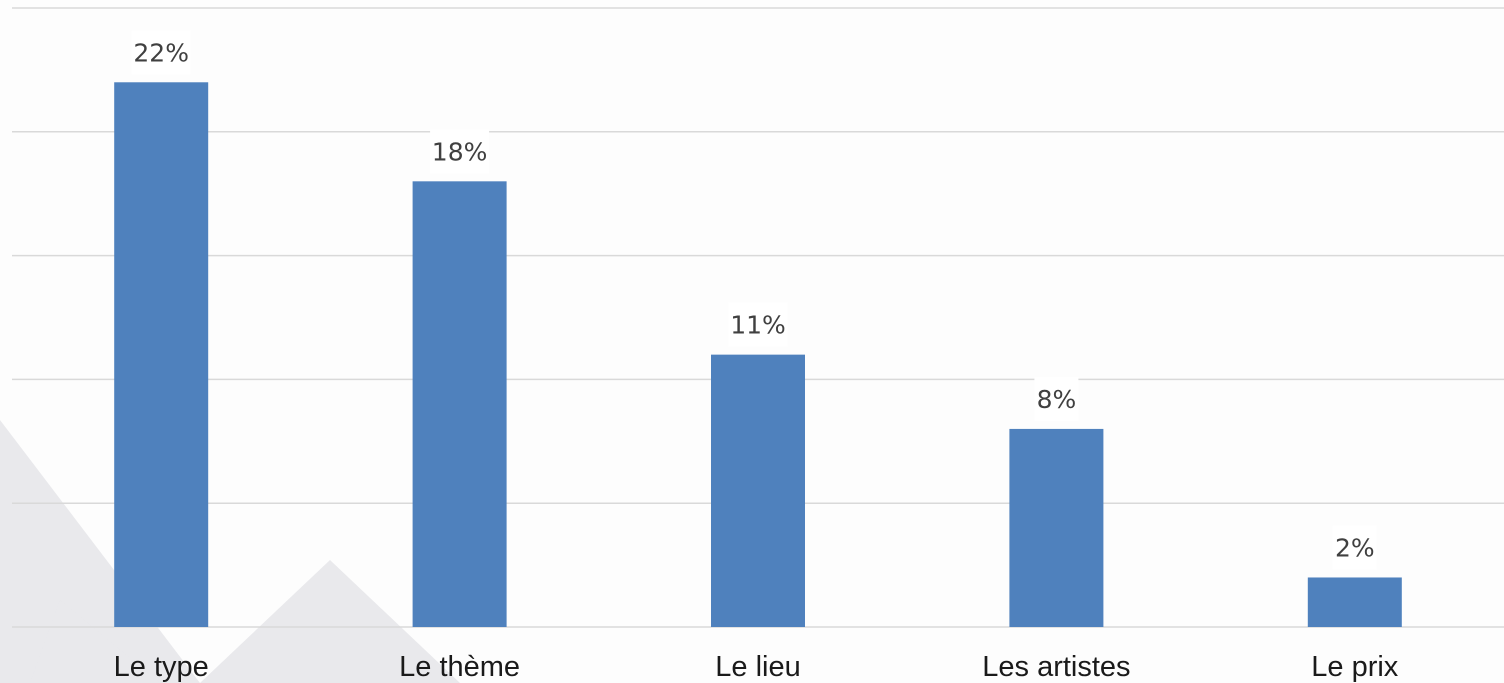 This screenshot has height=683, width=1504. I want to click on data-label-2: 11%, so click(758, 325).